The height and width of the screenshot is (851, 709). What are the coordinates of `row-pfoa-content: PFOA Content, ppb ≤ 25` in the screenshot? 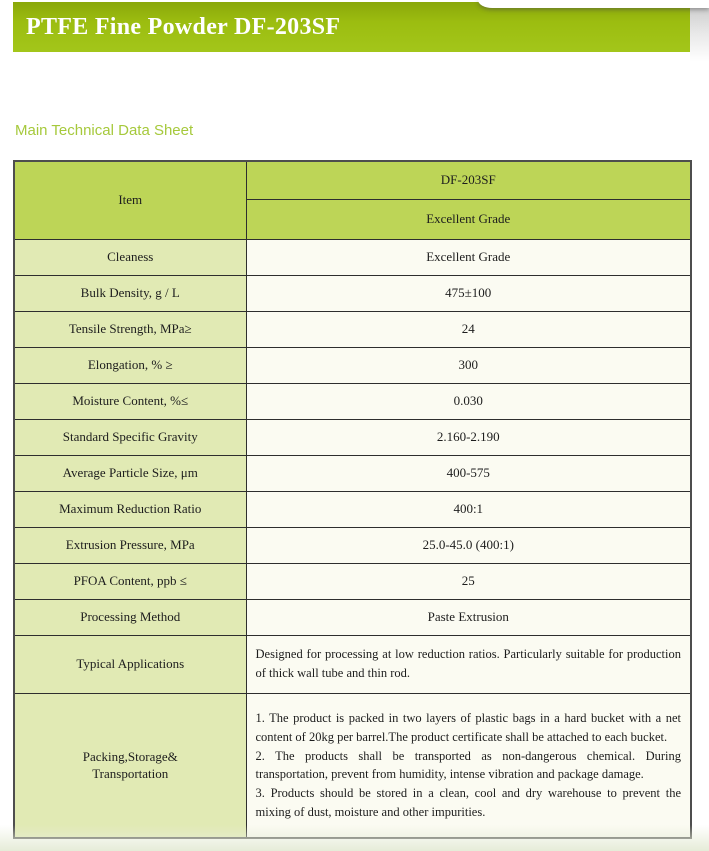 It's located at (352, 581).